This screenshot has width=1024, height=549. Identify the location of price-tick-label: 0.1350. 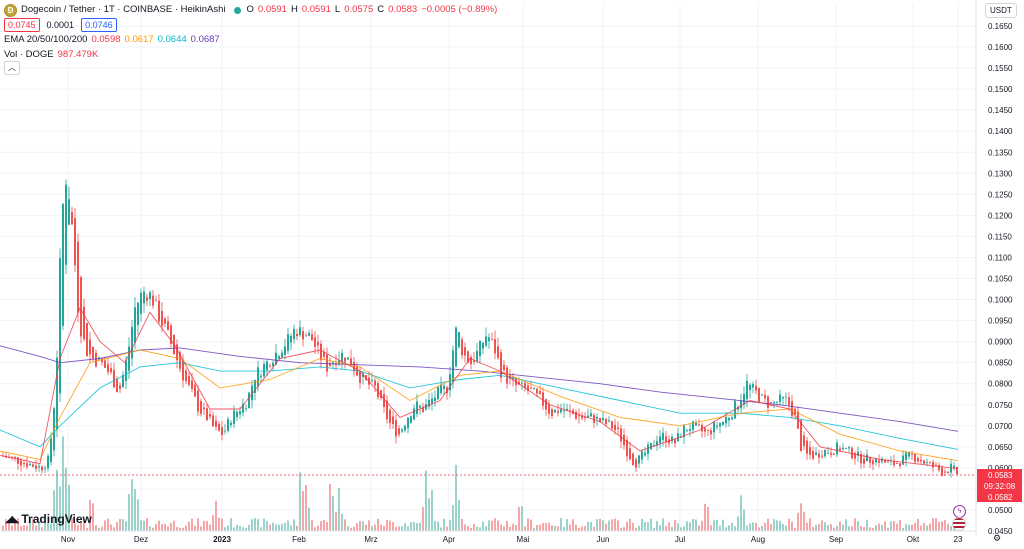
(1000, 152).